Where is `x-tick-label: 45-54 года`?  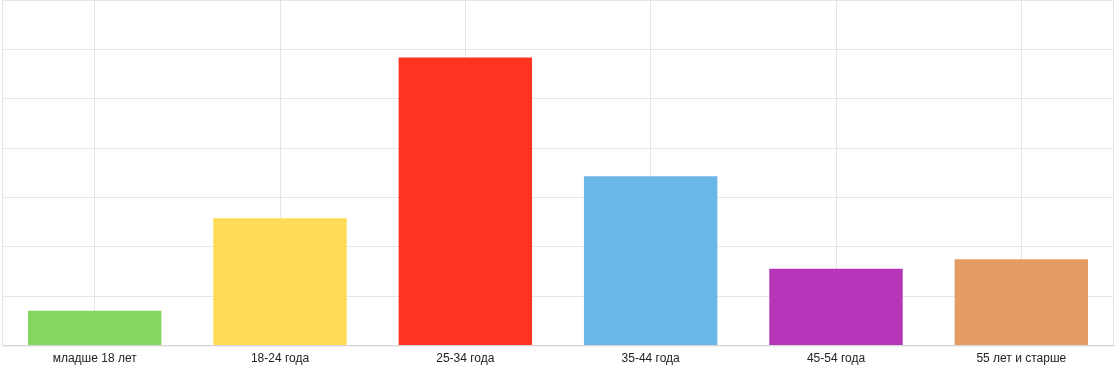 x-tick-label: 45-54 года is located at coordinates (836, 358).